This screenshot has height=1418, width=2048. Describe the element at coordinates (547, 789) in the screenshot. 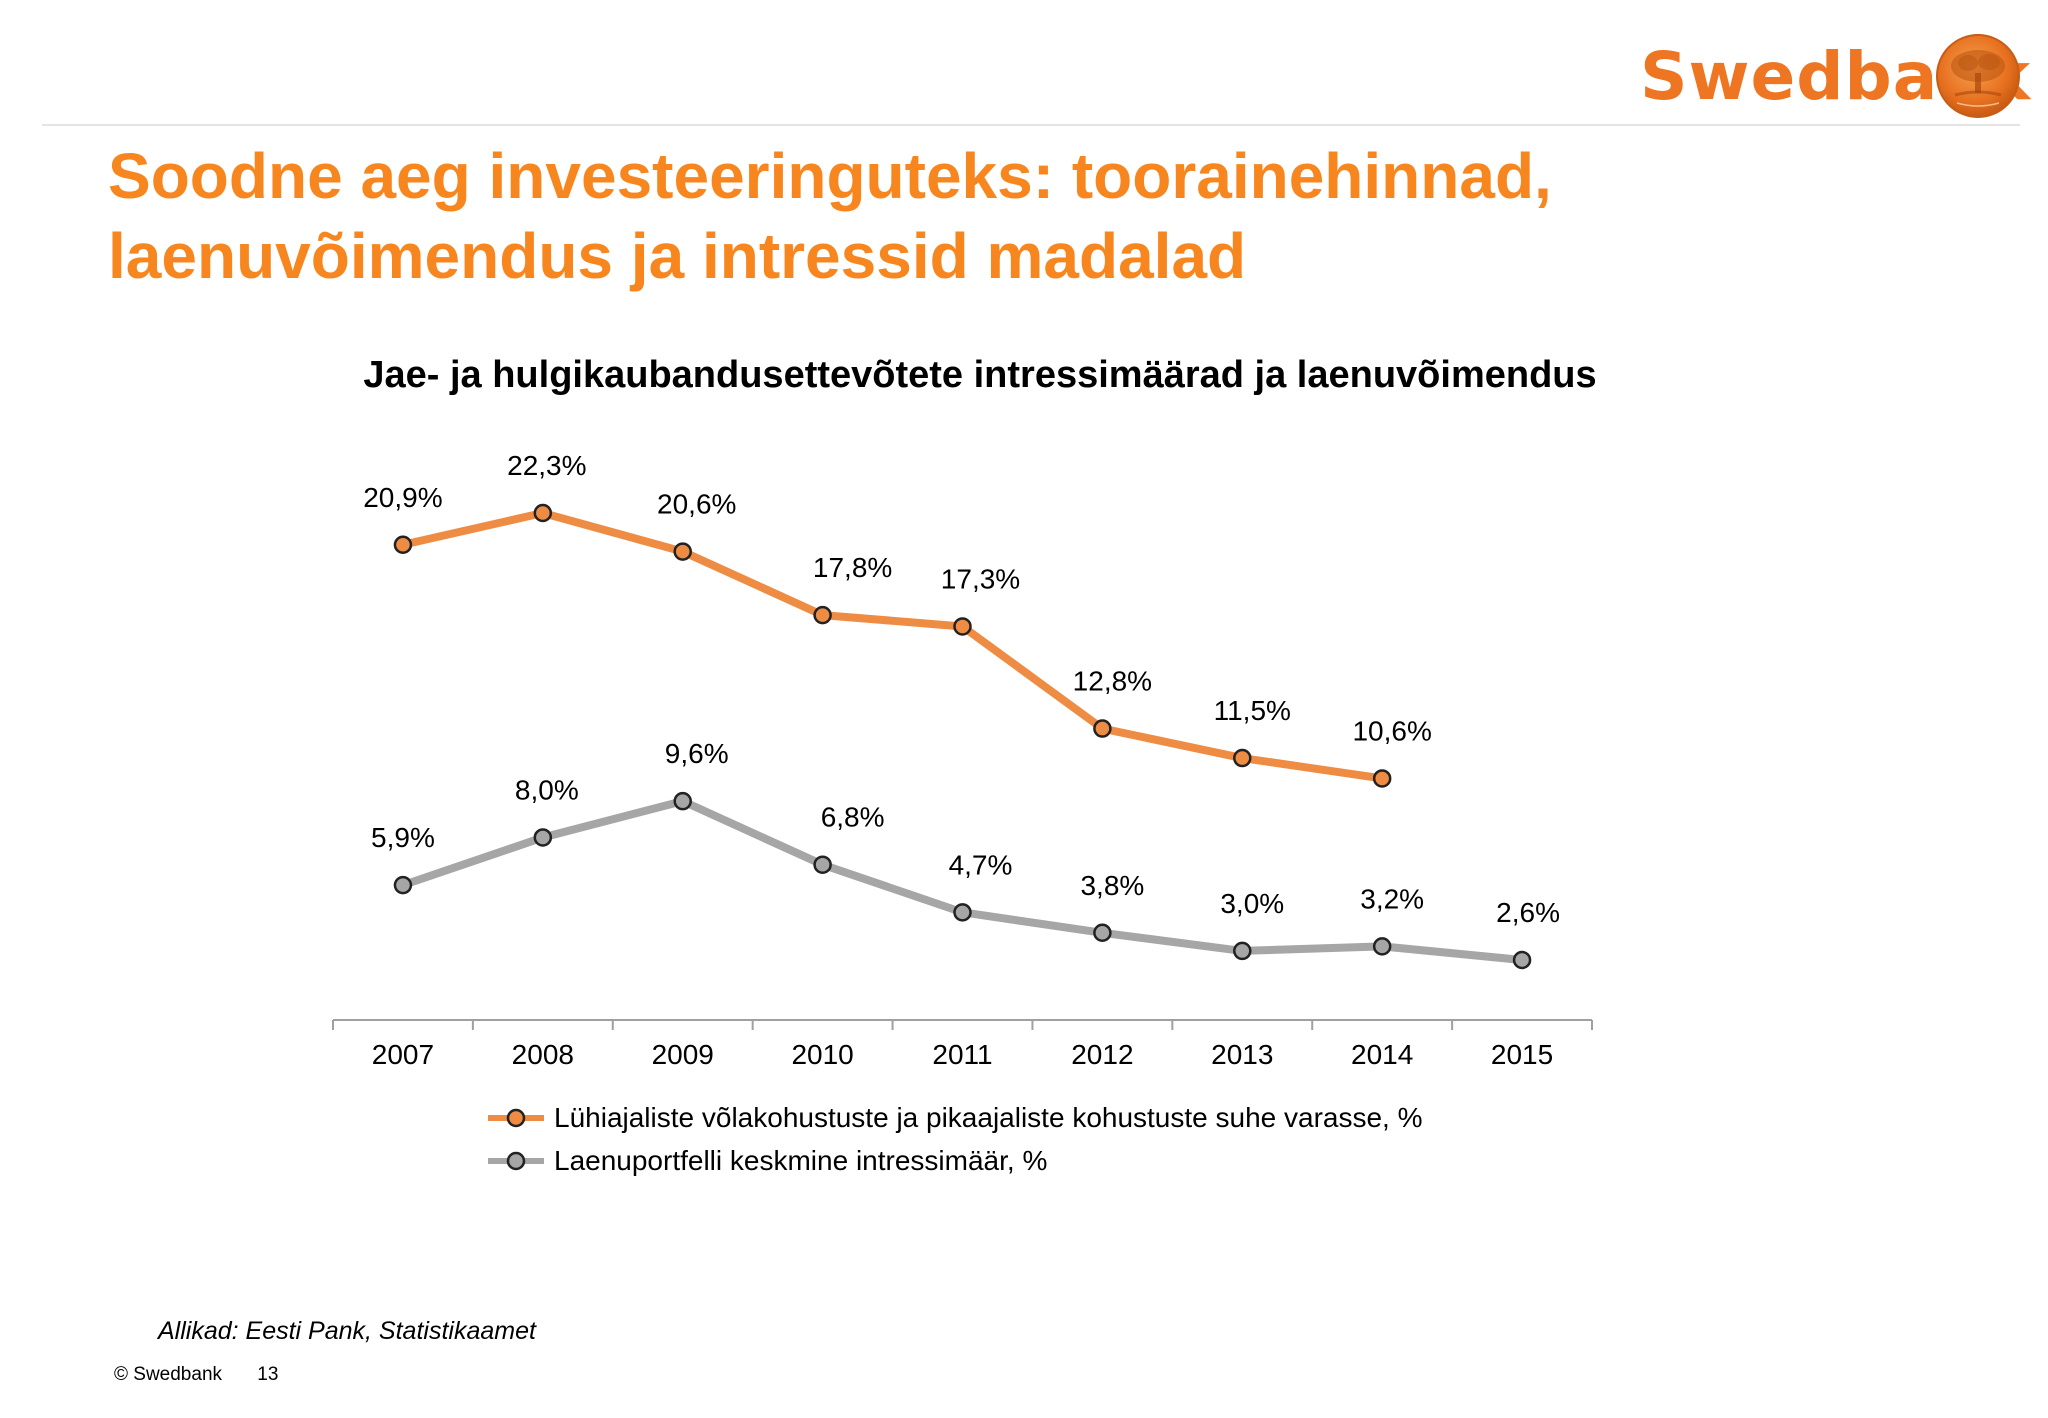

I see `data-label: 8,0%` at that location.